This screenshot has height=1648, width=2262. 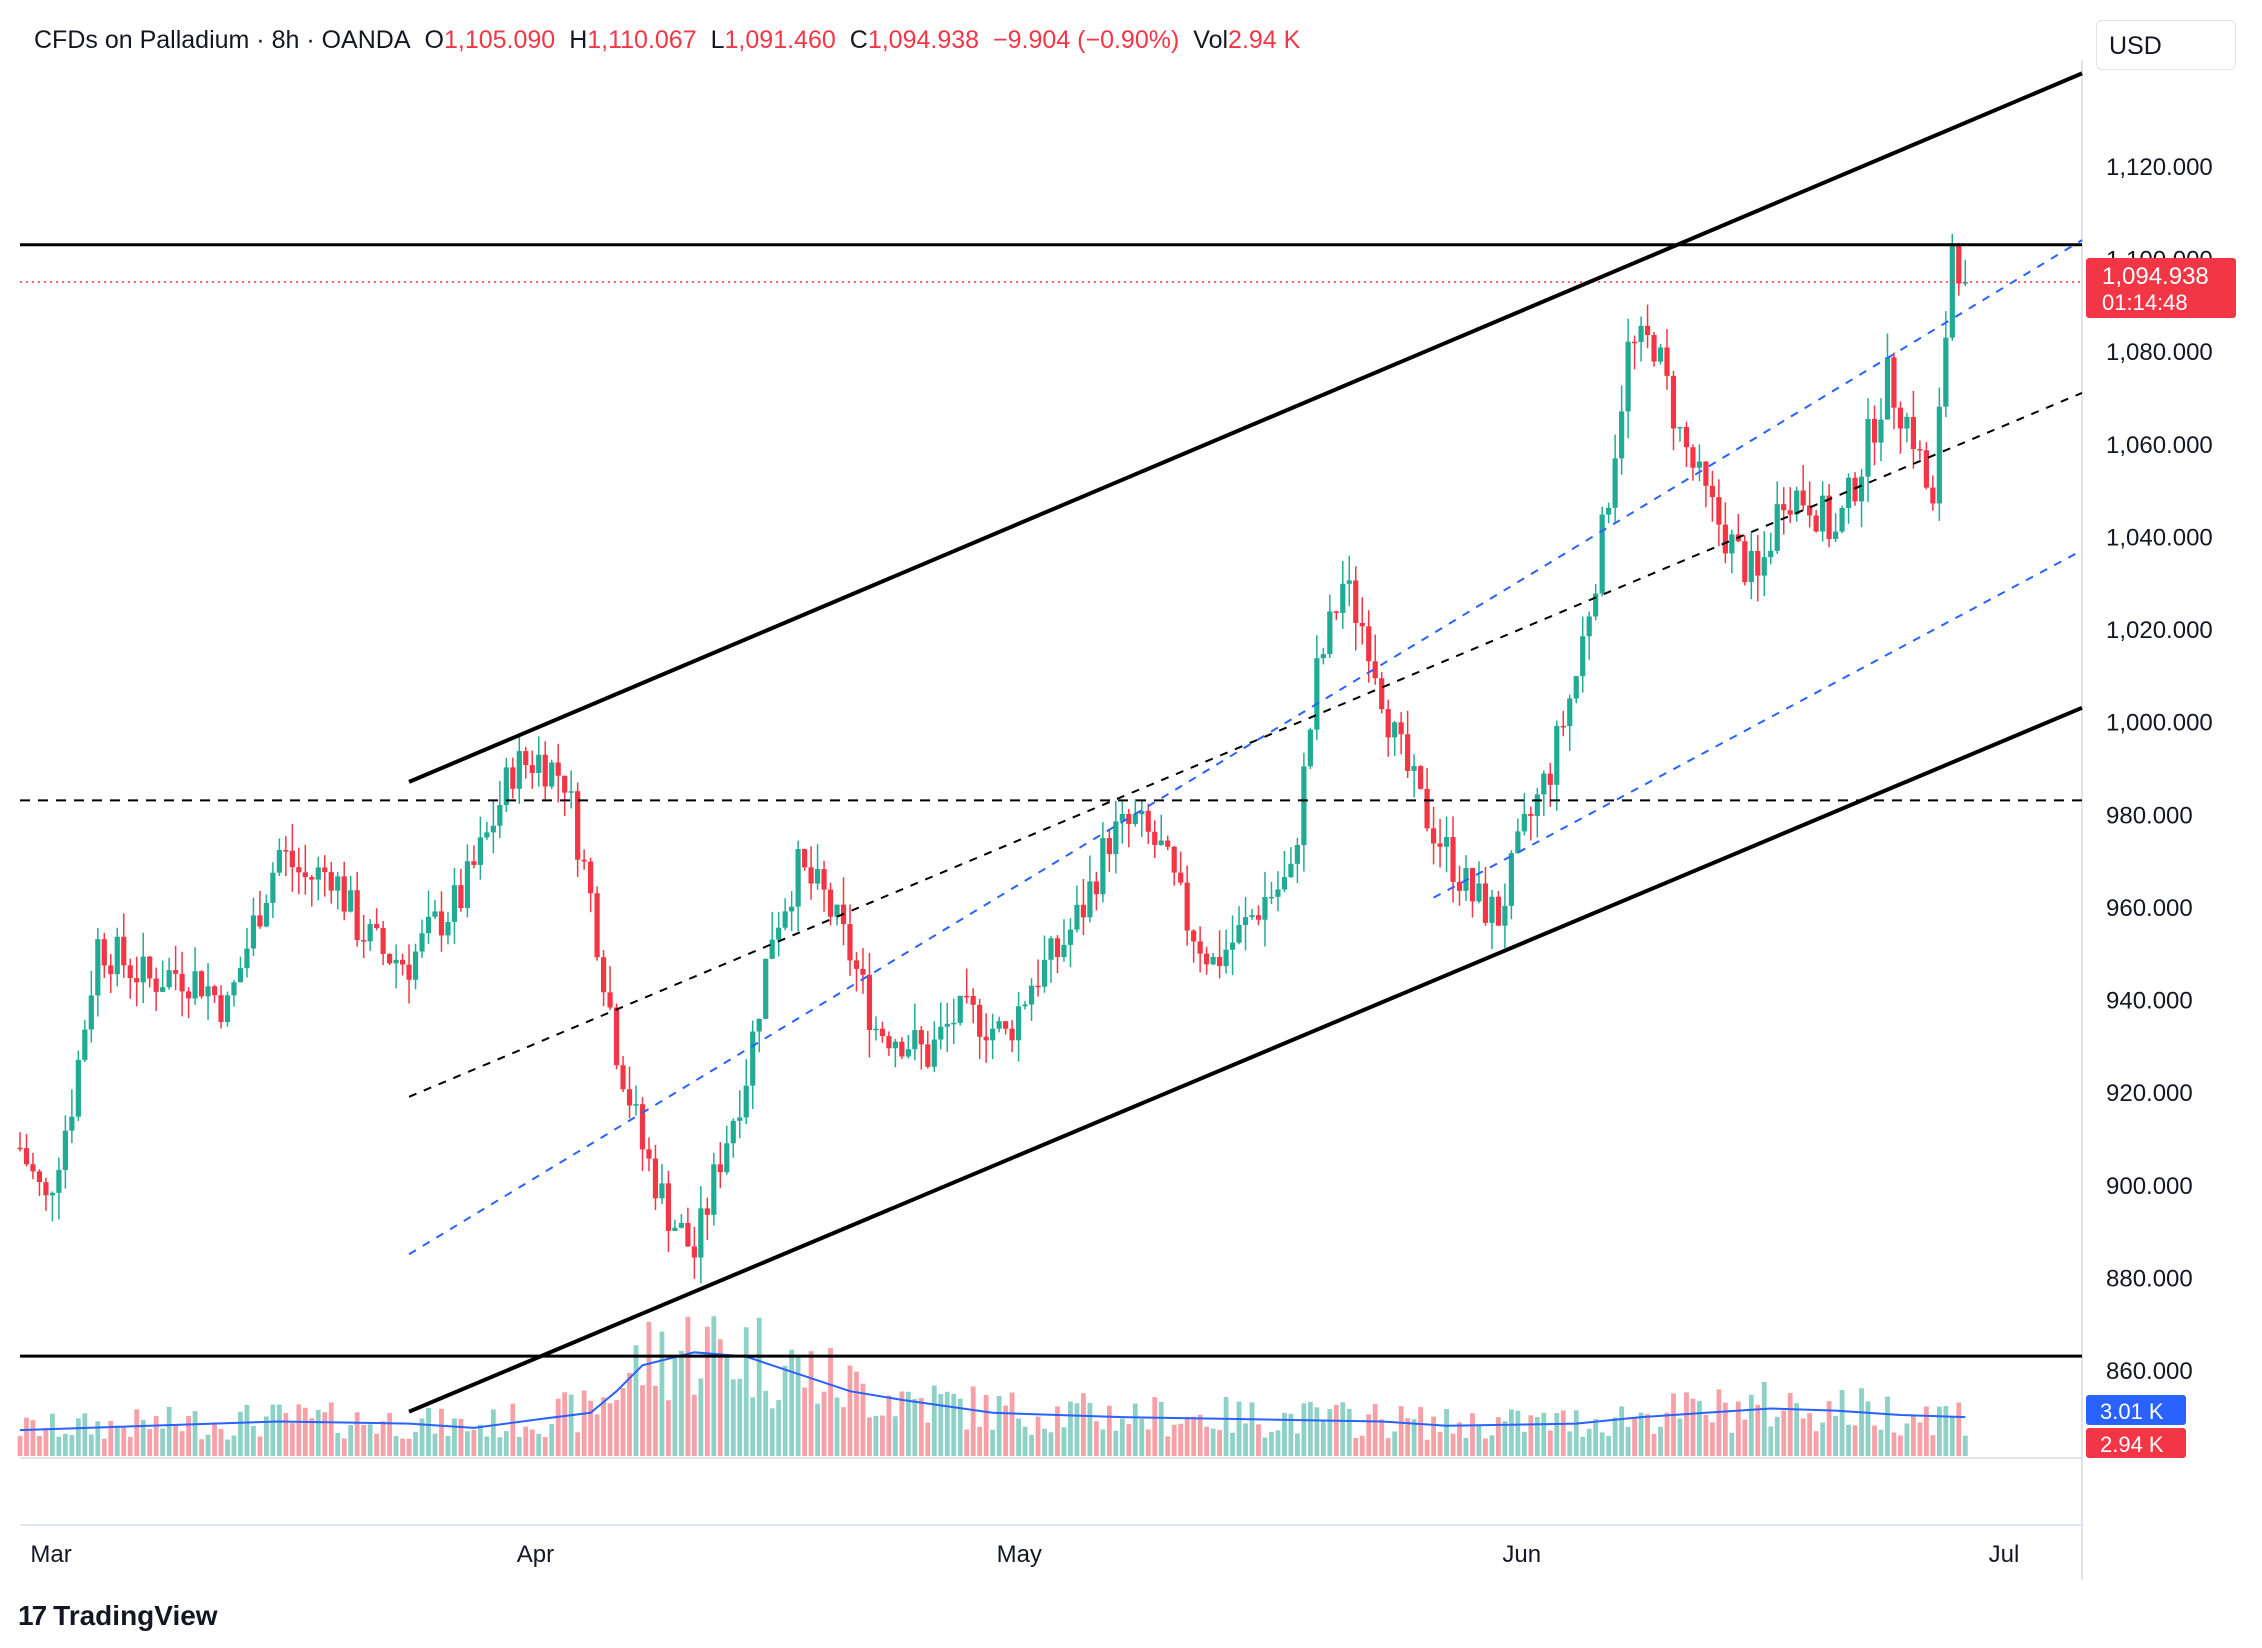 What do you see at coordinates (2159, 352) in the screenshot?
I see `y-tick-label: 1,080.000` at bounding box center [2159, 352].